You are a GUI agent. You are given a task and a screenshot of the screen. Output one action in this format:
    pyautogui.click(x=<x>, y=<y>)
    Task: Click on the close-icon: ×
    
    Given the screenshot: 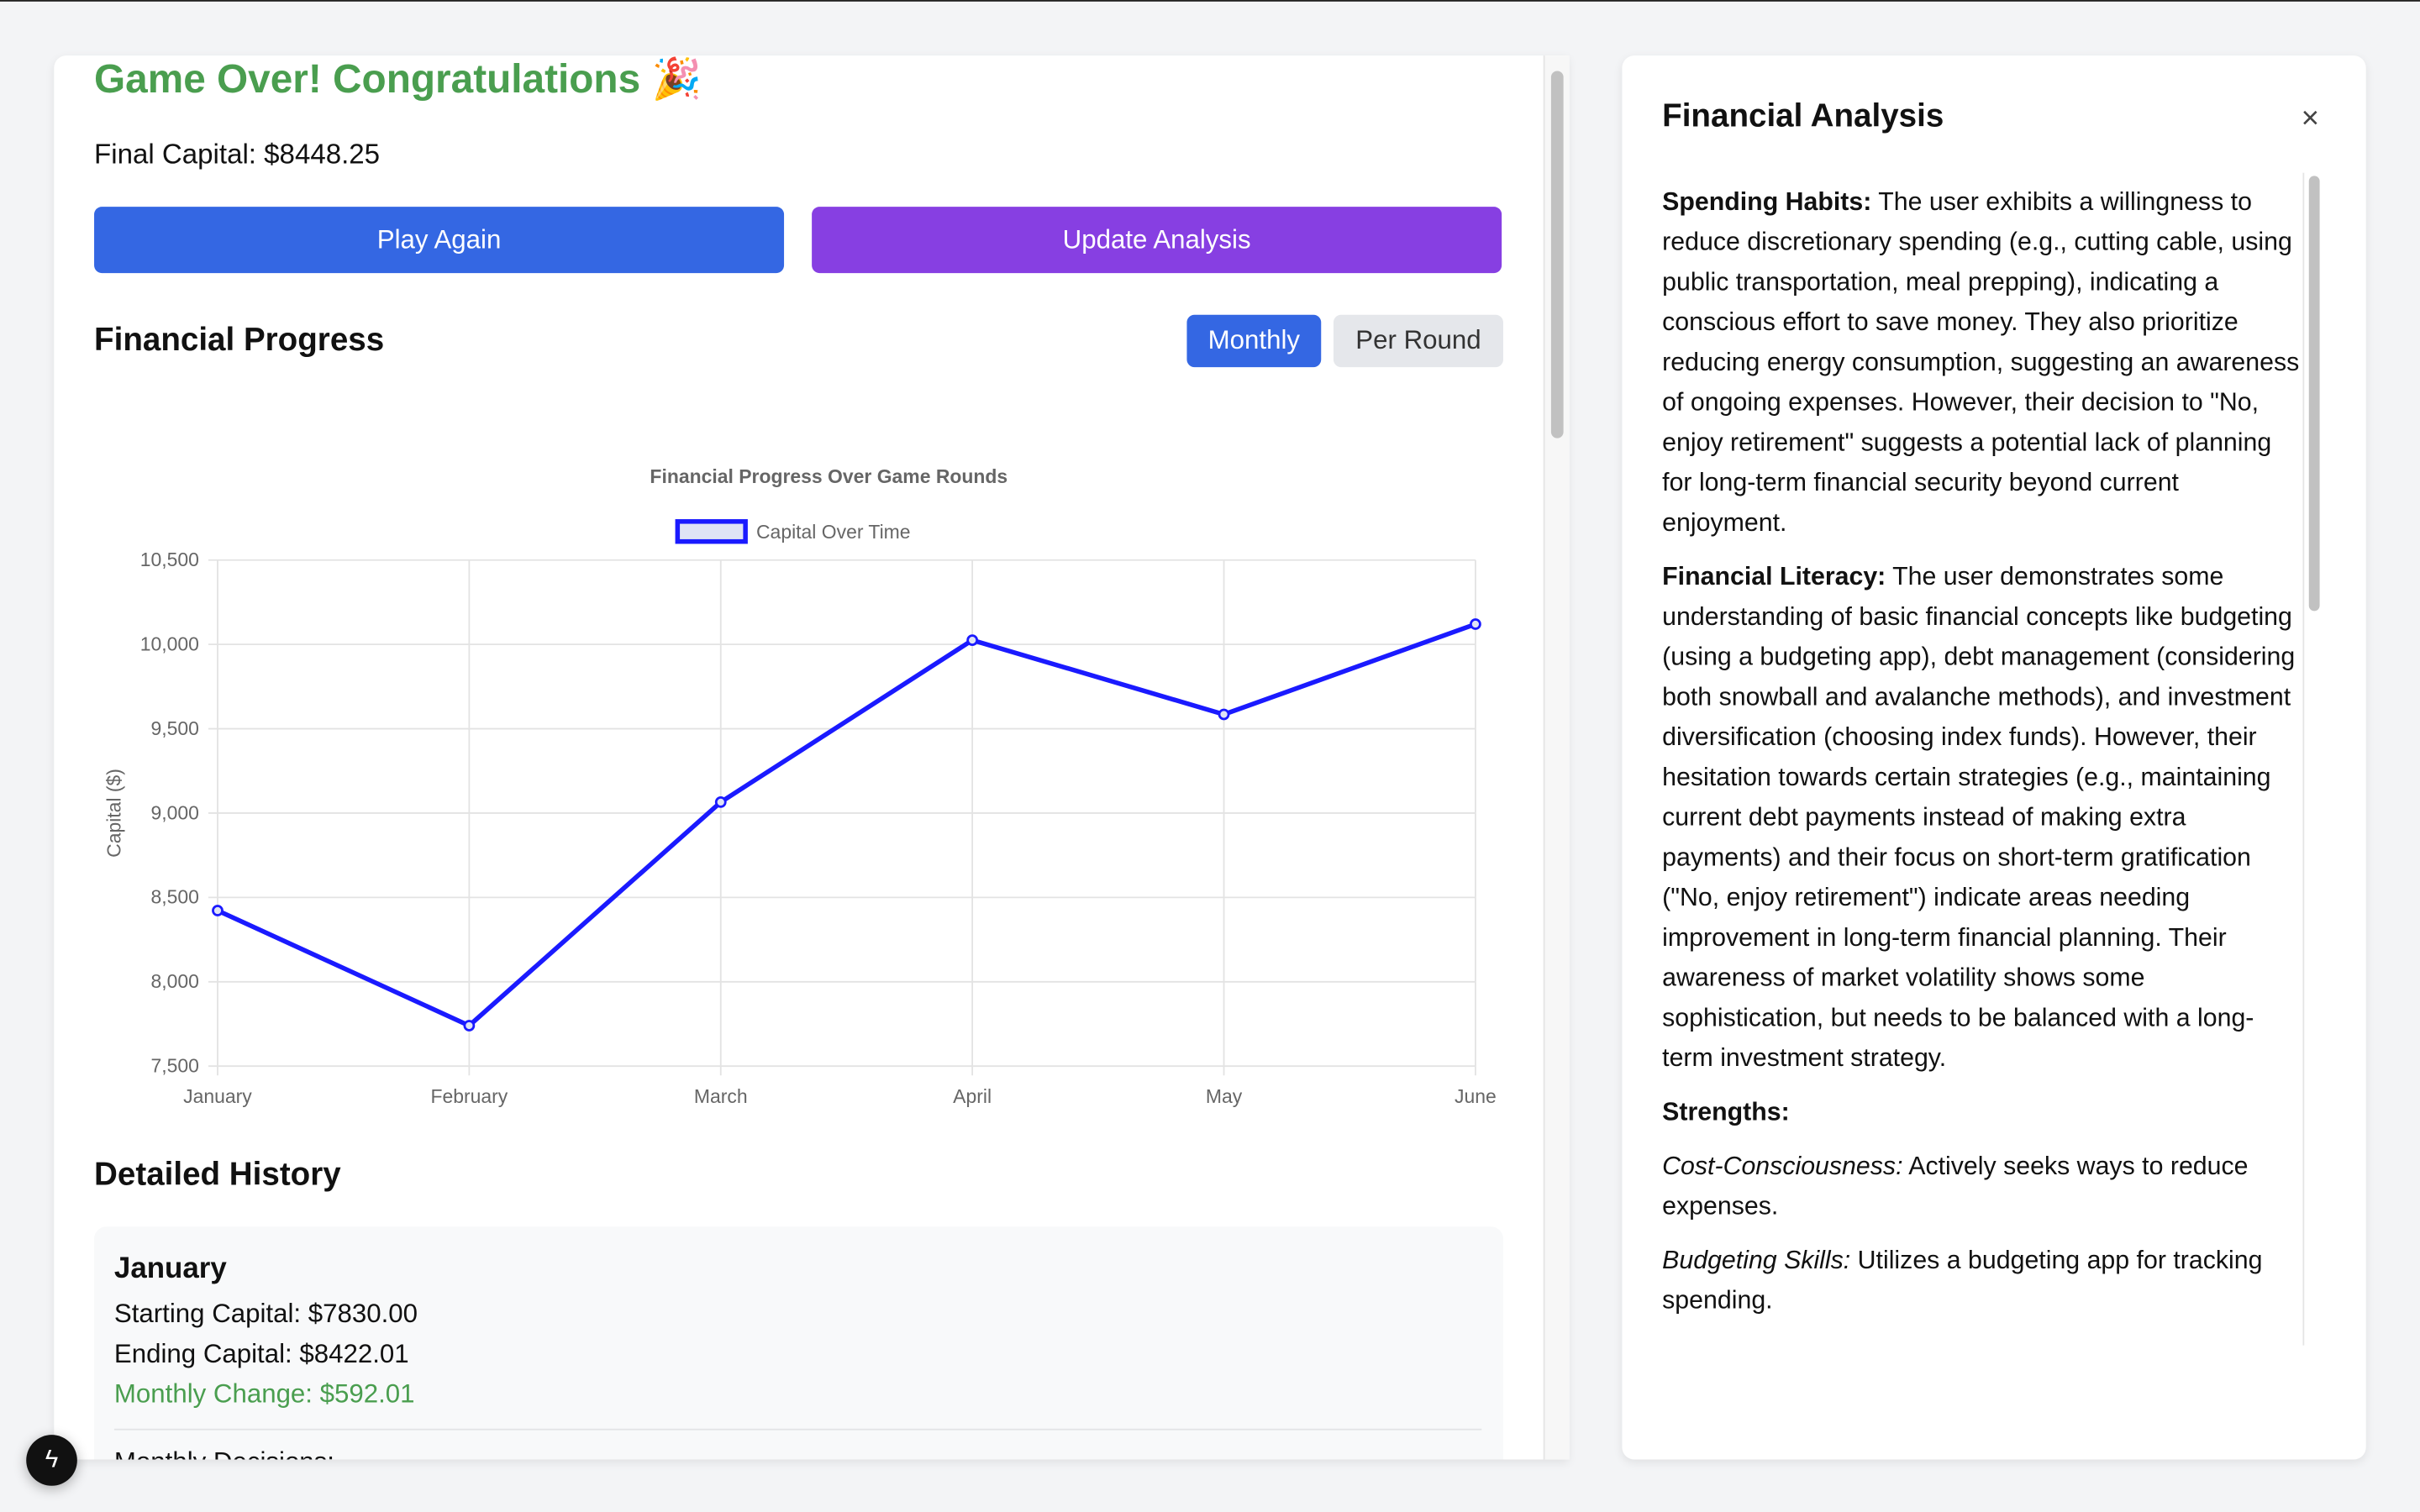 What is the action you would take?
    pyautogui.click(x=2310, y=119)
    